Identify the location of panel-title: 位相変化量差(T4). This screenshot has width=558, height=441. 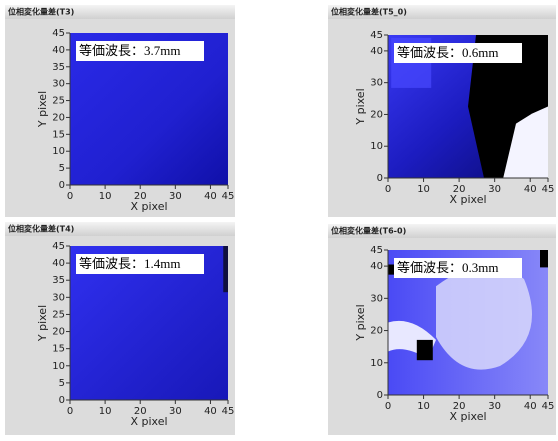
(41, 229).